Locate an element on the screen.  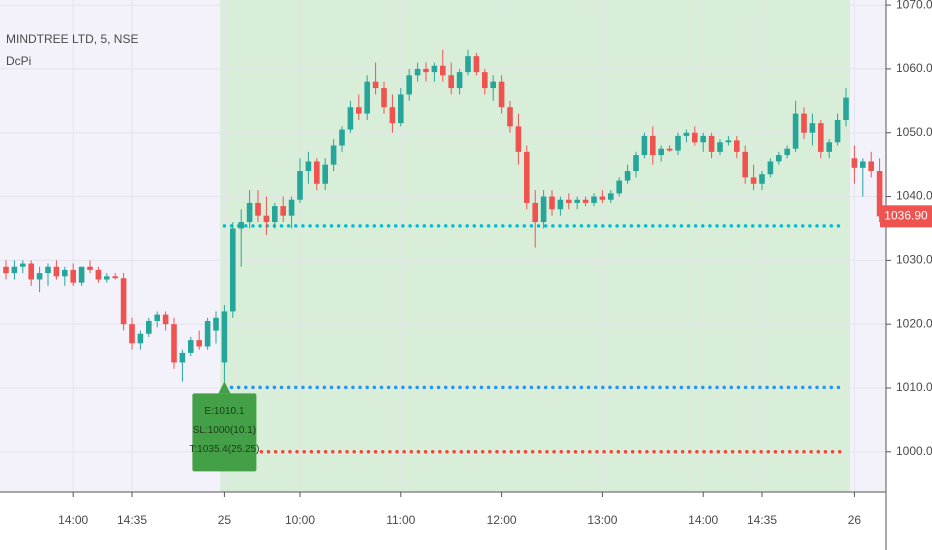
x-tick-label: 13:00 is located at coordinates (602, 520).